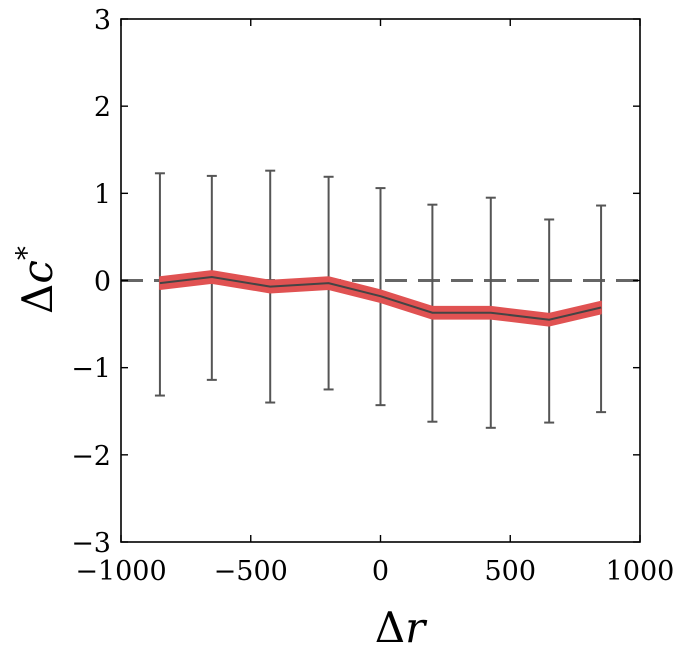 The height and width of the screenshot is (657, 683). What do you see at coordinates (36, 280) in the screenshot?
I see `y-axis-label: Δc*` at bounding box center [36, 280].